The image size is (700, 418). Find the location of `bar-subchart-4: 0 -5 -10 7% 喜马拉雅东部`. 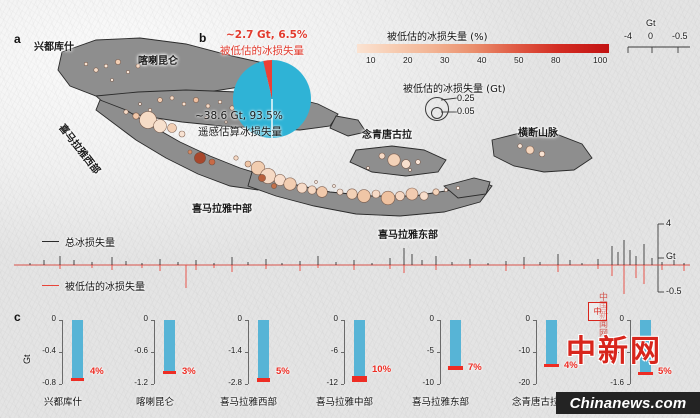

bar-subchart-4: 0 -5 -10 7% 喜马拉雅东部 is located at coordinates (460, 362).